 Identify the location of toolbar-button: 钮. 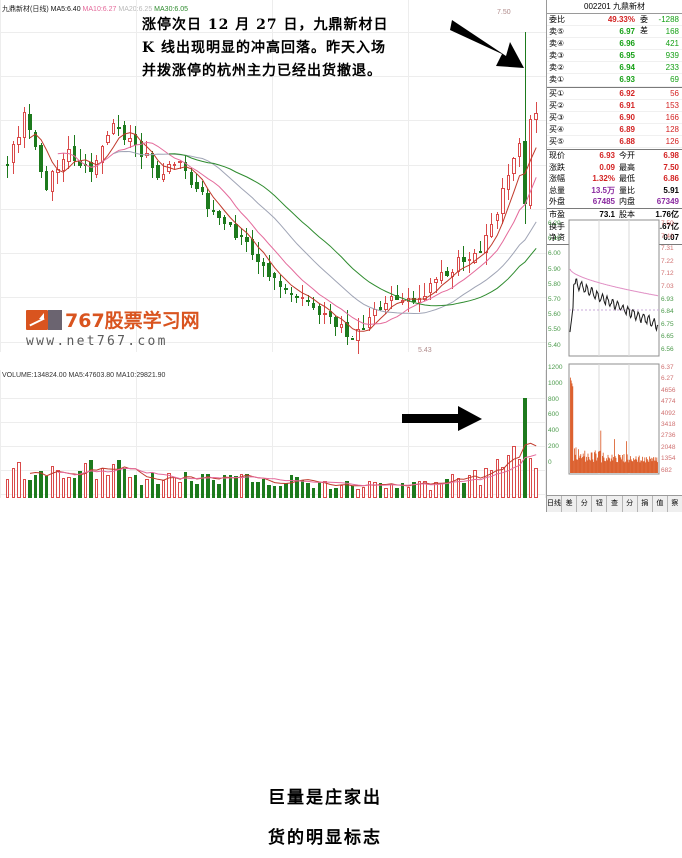
(600, 504).